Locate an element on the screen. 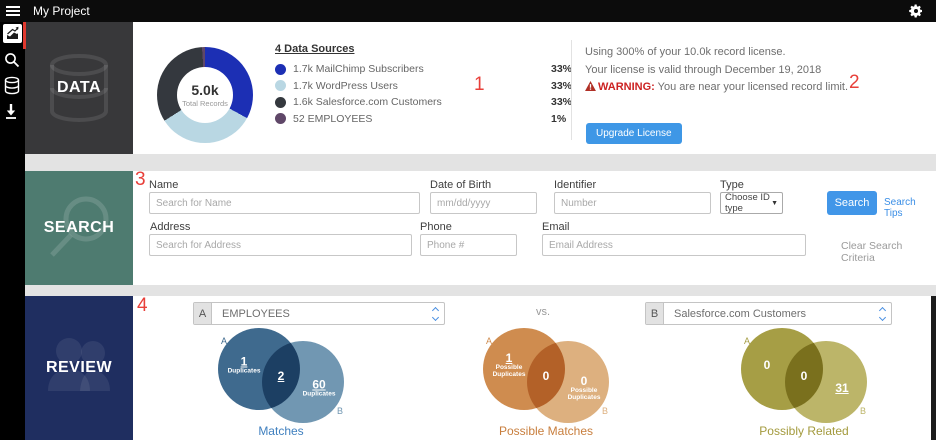 The height and width of the screenshot is (440, 936). email-input is located at coordinates (674, 245).